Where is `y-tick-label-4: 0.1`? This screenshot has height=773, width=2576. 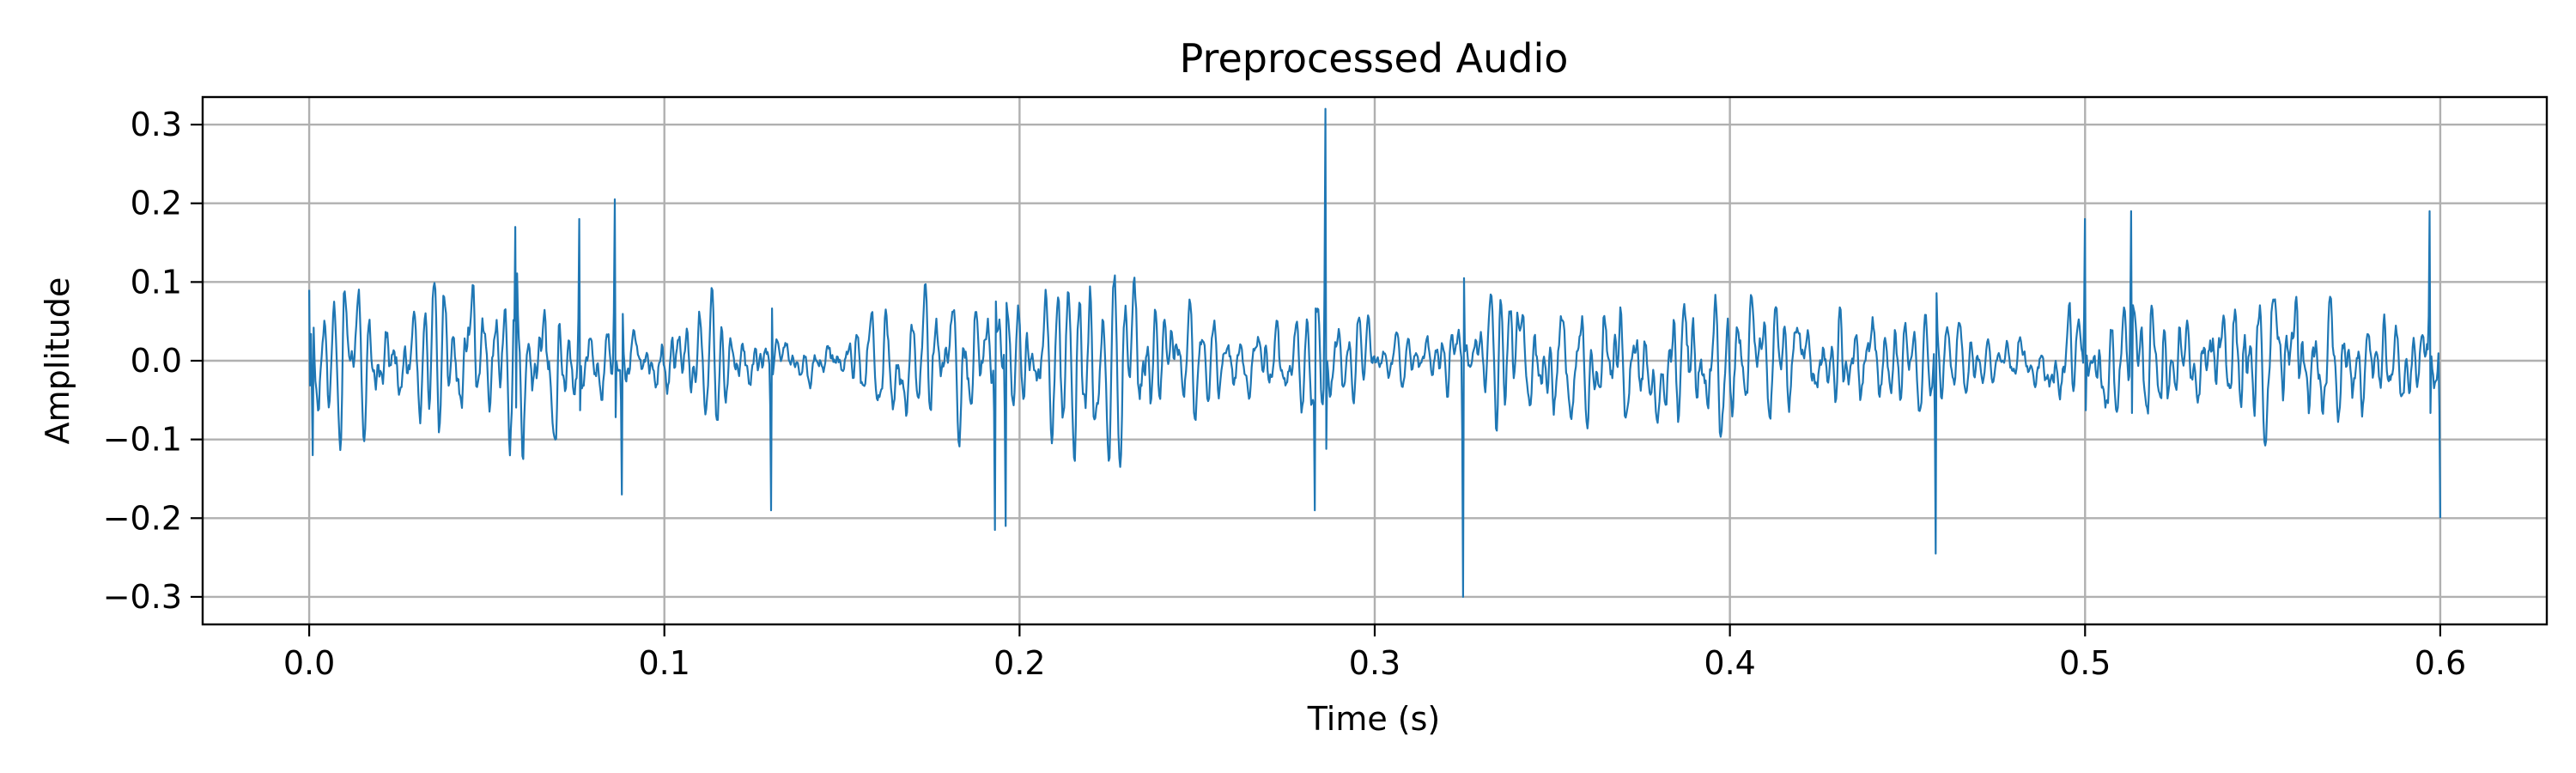 y-tick-label-4: 0.1 is located at coordinates (156, 282).